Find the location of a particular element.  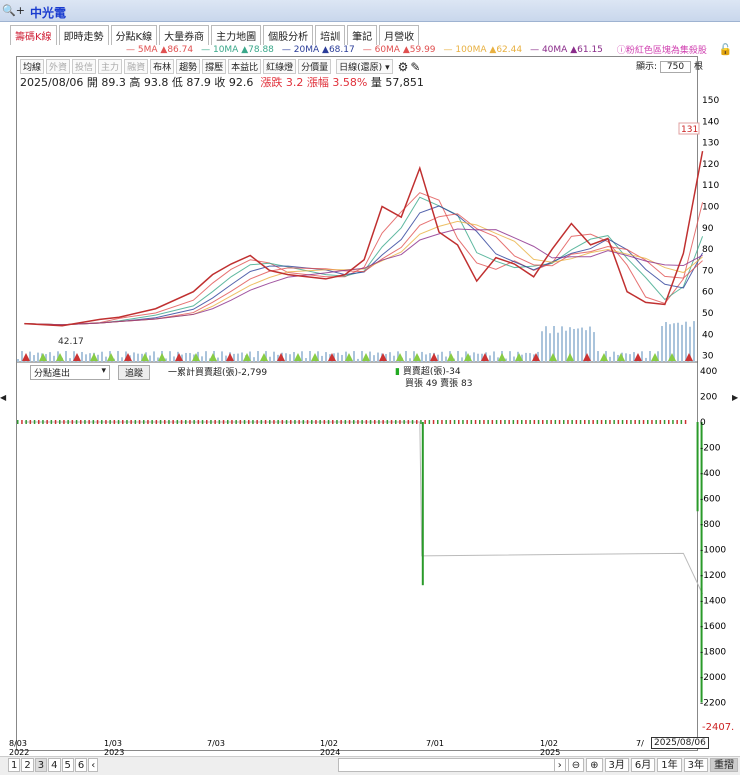

tab-5: 個股分析 is located at coordinates (288, 35).